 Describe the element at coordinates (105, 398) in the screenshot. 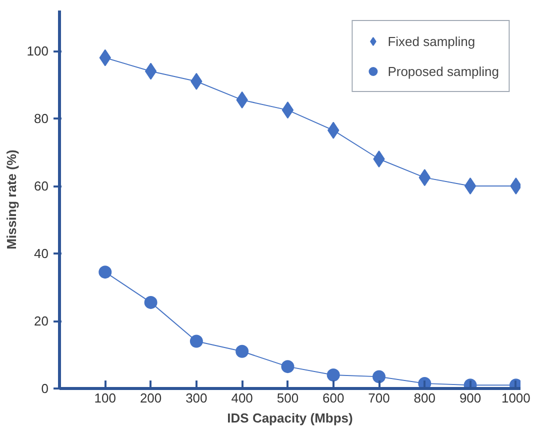

I see `x-tick-label: 100` at that location.